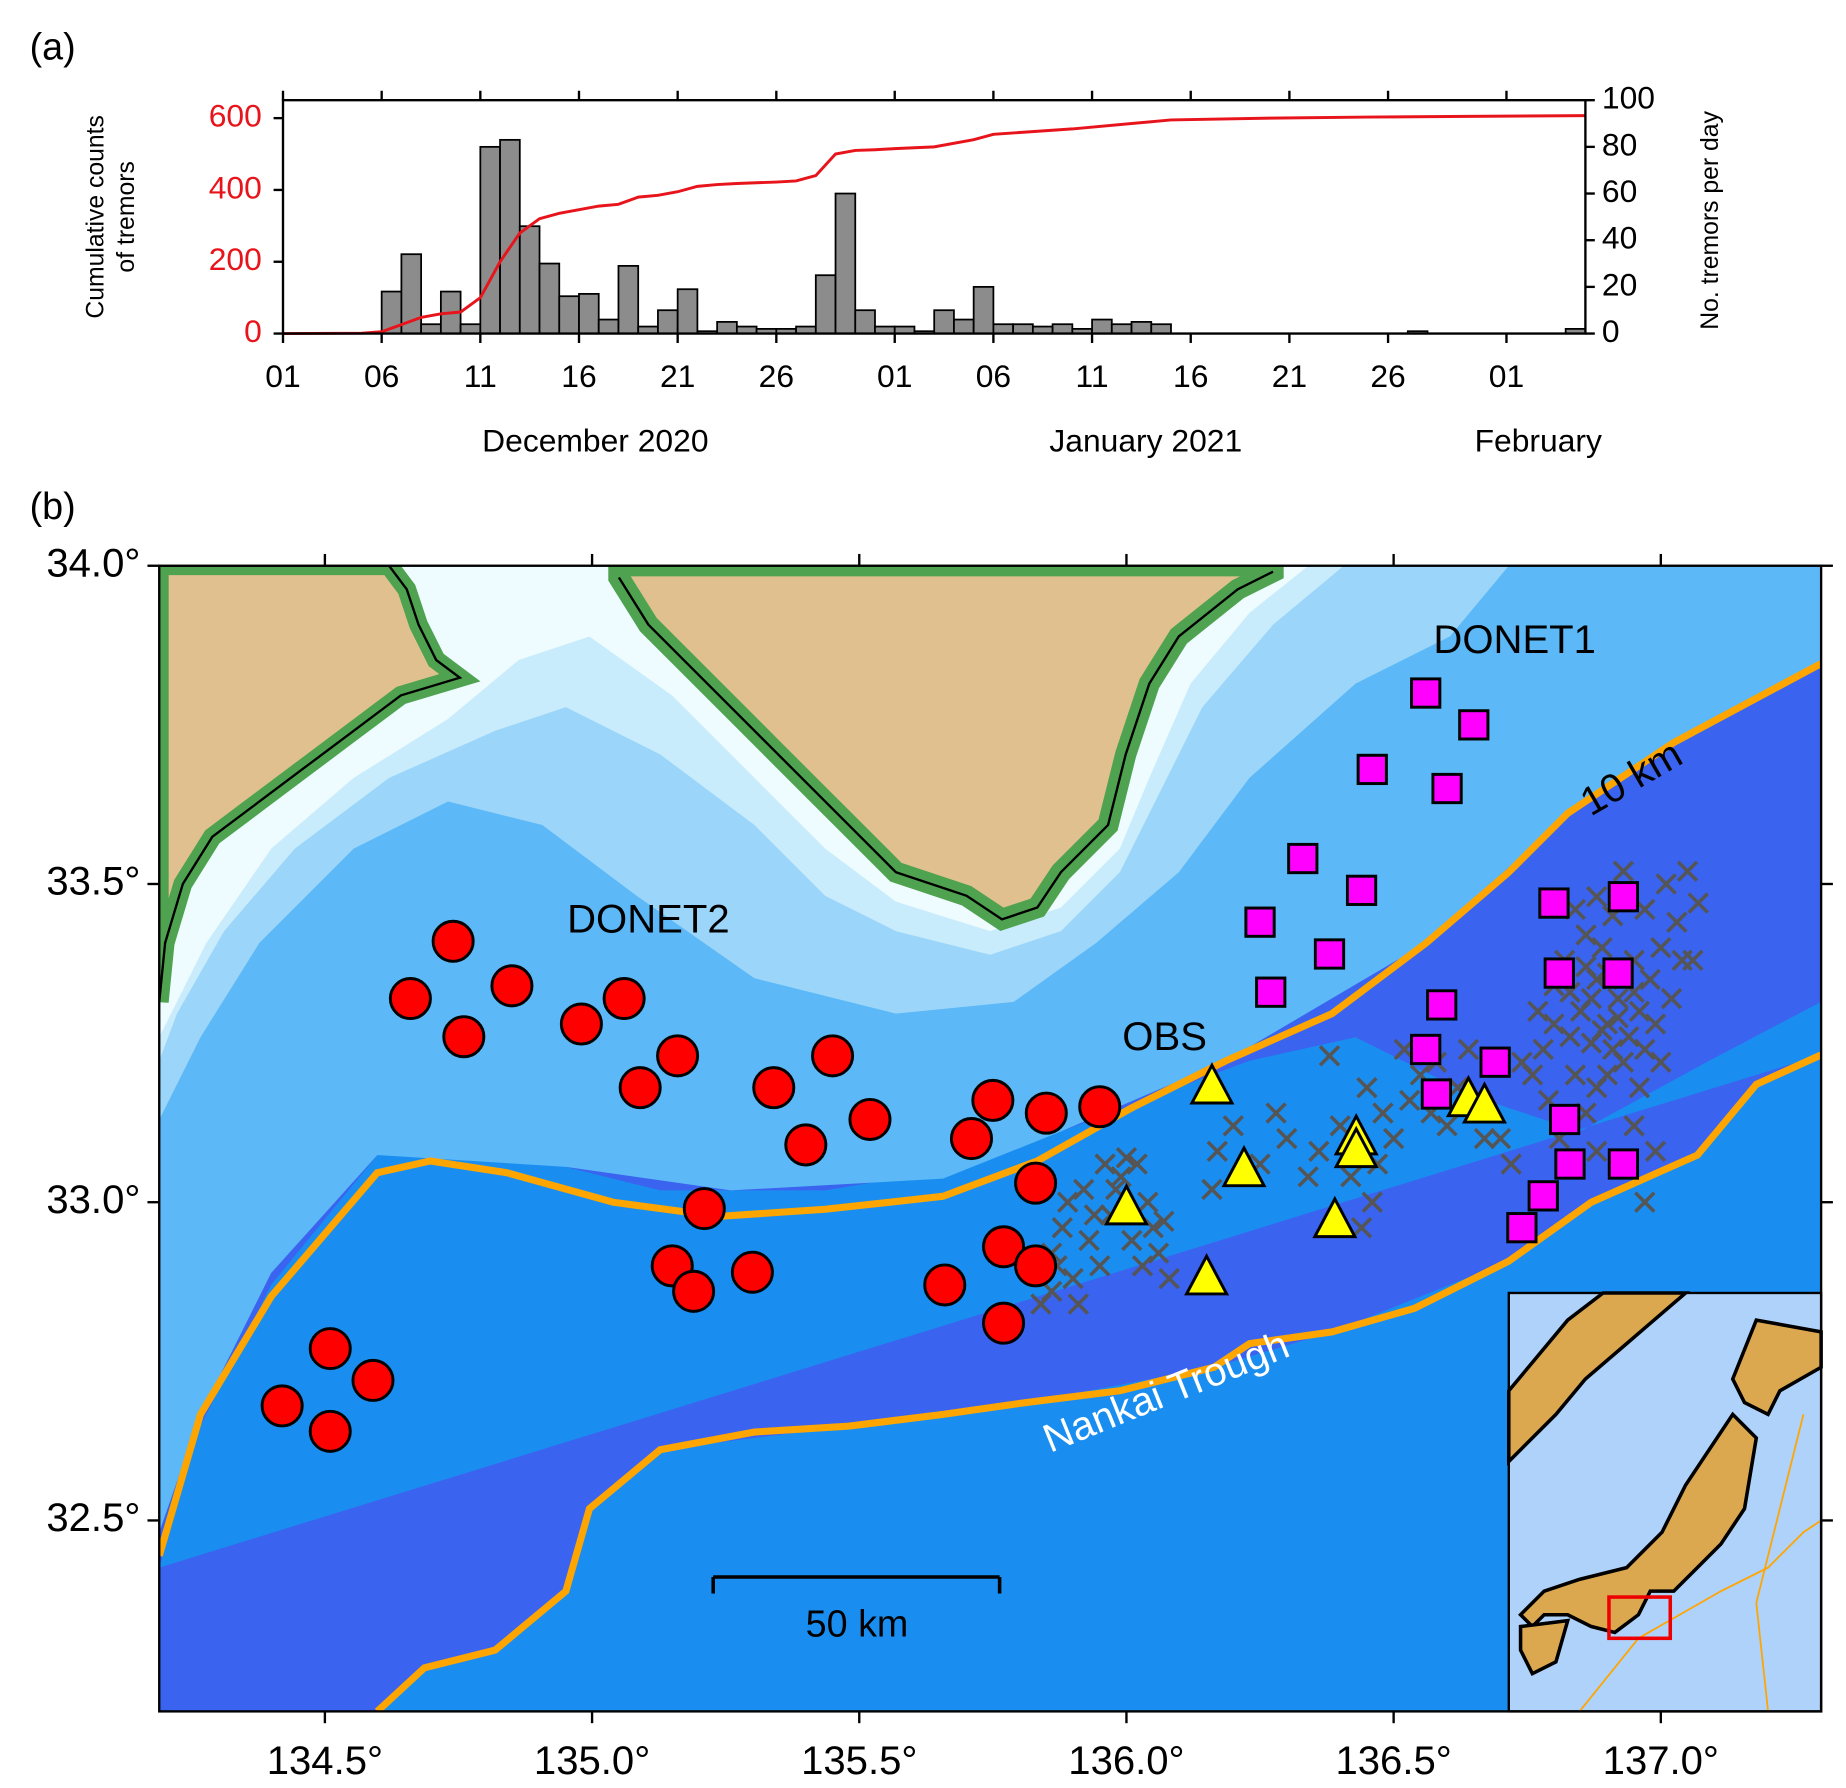 The image size is (1846, 1788). What do you see at coordinates (1611, 331) in the screenshot?
I see `y2-tick-label: 0` at bounding box center [1611, 331].